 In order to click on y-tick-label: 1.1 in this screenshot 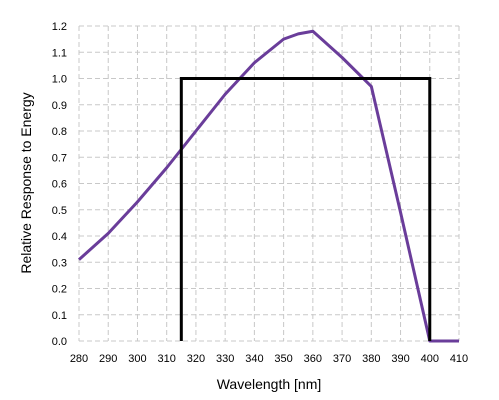, I will do `click(59, 53)`.